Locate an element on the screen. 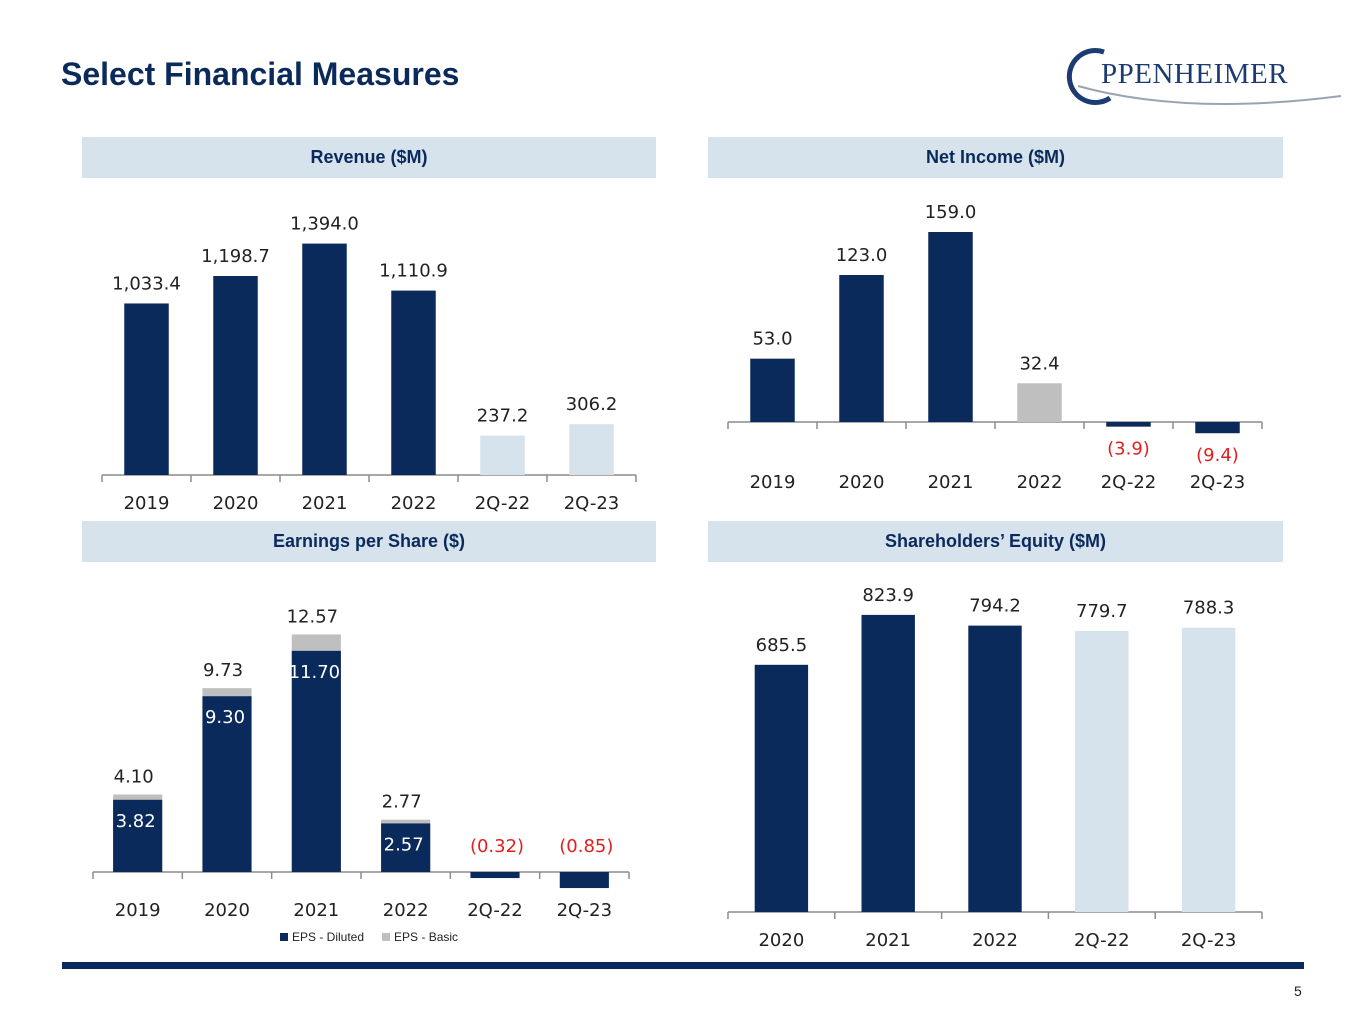  oppenheimer-logo is located at coordinates (1204, 76).